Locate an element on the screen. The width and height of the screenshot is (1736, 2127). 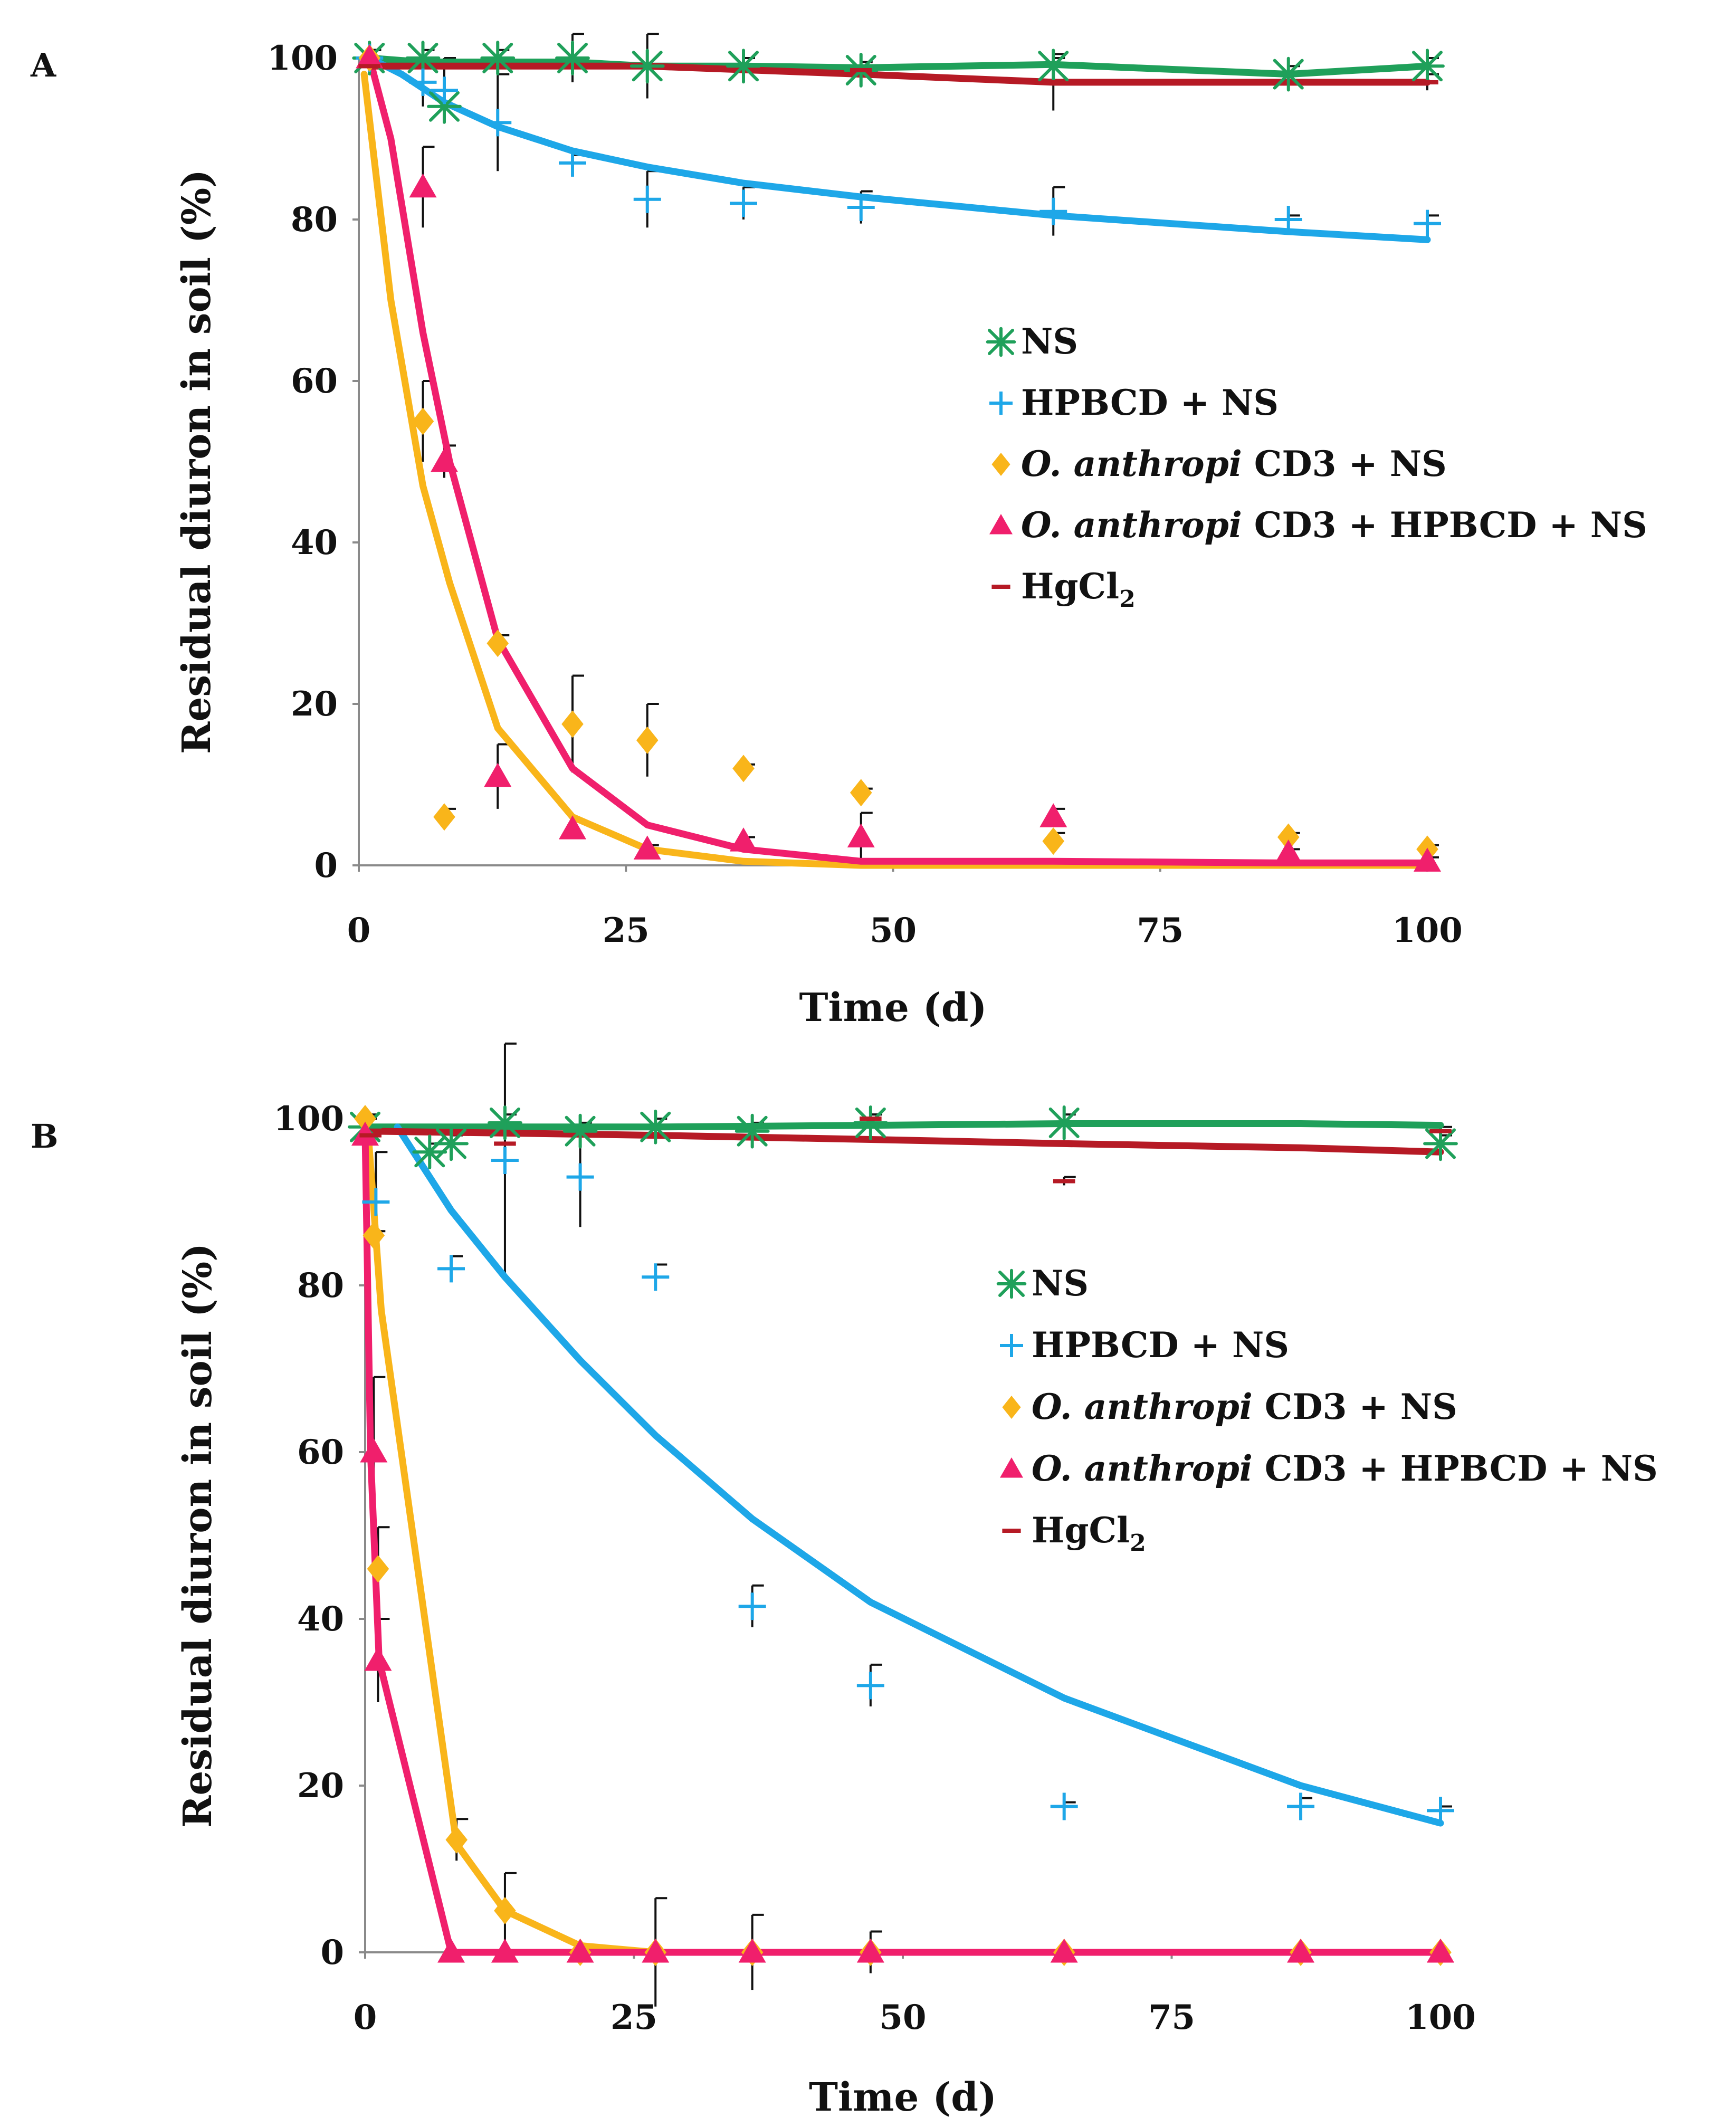
legend-label-base: HgCl is located at coordinates (1070, 586).